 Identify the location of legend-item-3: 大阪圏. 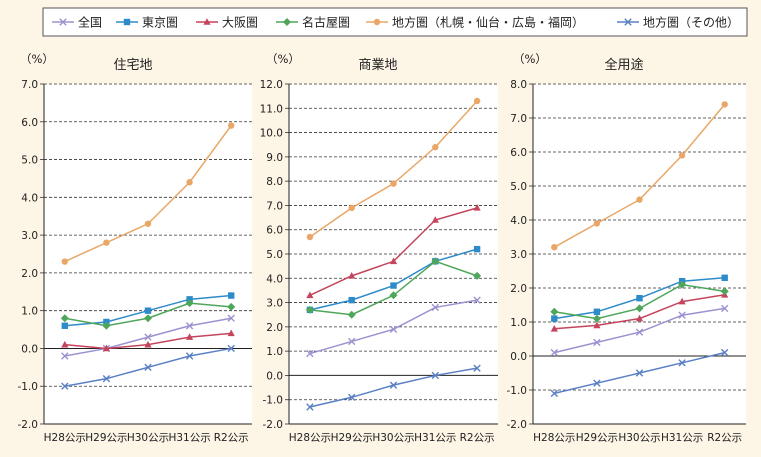
(227, 23).